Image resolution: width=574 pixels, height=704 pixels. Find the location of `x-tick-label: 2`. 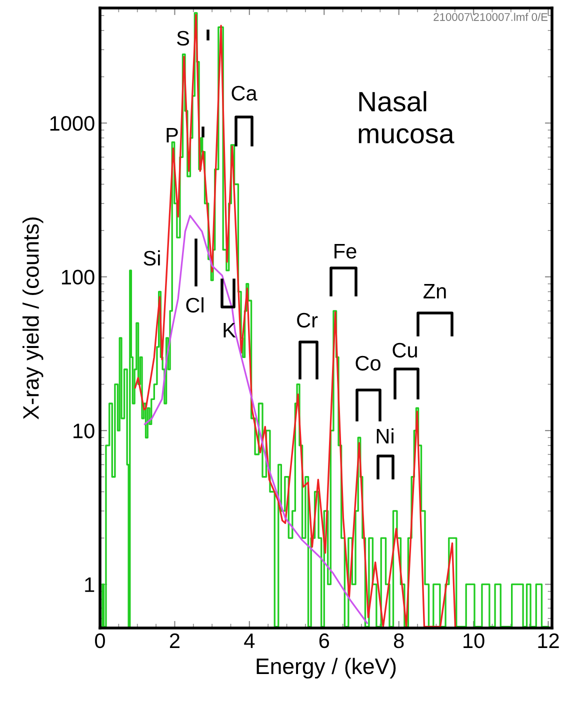

x-tick-label: 2 is located at coordinates (175, 640).